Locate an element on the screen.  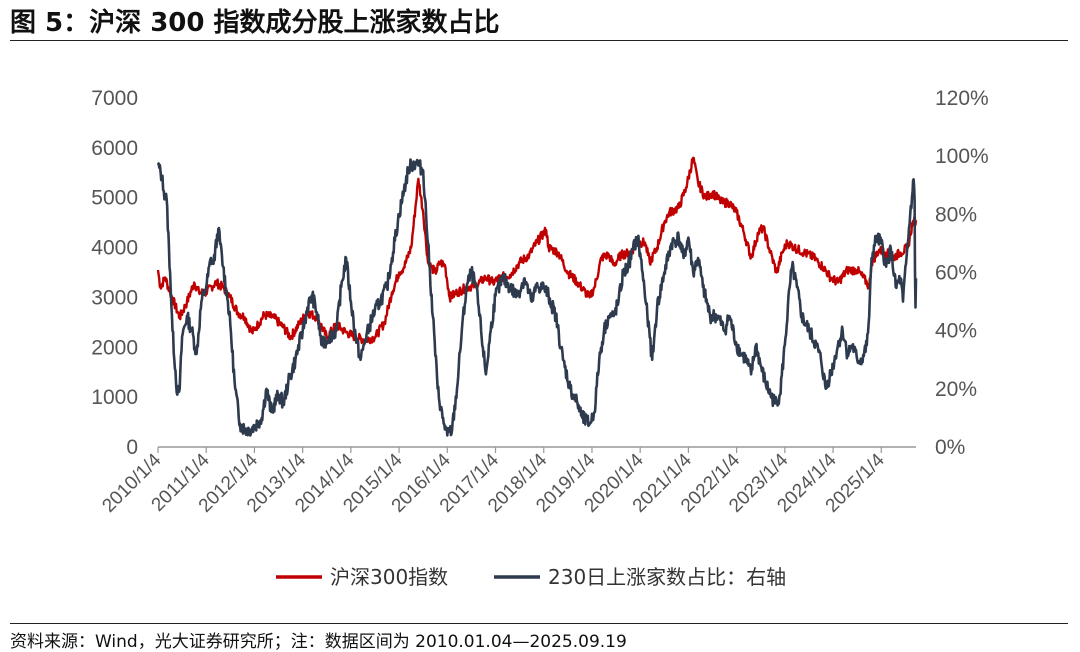
right-y-tick-label: 60% is located at coordinates (956, 273).